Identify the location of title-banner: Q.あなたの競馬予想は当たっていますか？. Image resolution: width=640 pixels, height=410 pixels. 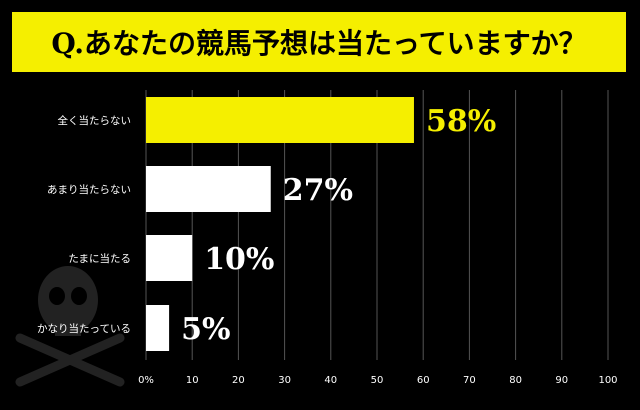
(319, 42).